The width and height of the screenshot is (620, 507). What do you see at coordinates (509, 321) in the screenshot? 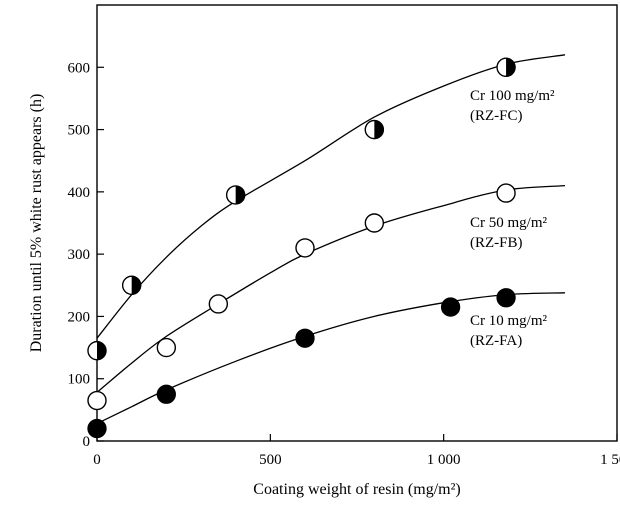
I see `series-label: Cr 10 mg/m²` at bounding box center [509, 321].